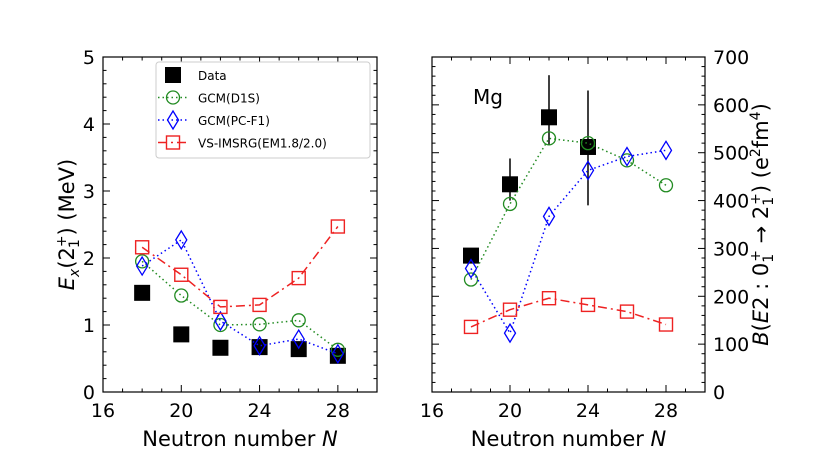 The width and height of the screenshot is (830, 461). What do you see at coordinates (89, 259) in the screenshot?
I see `y-tick-label: 2` at bounding box center [89, 259].